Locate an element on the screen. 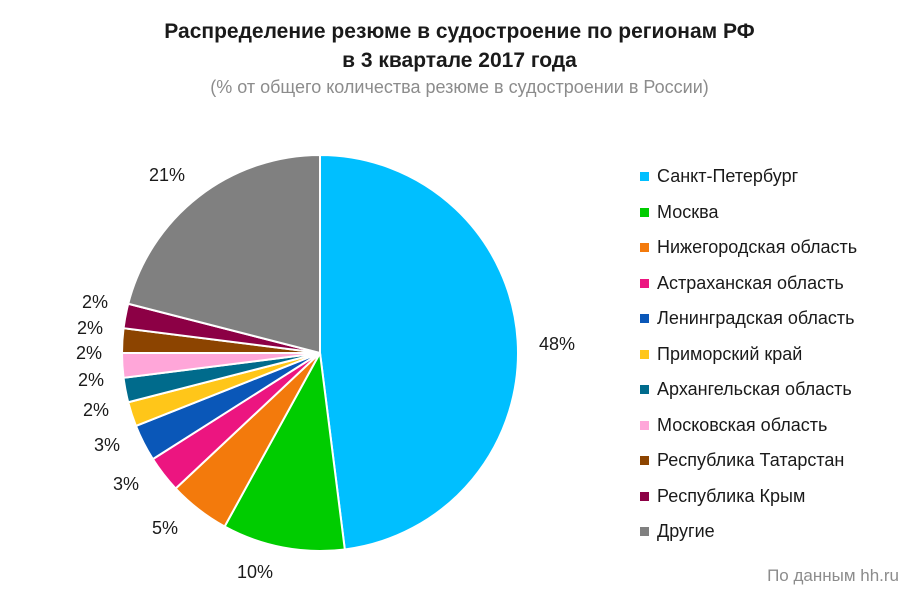  legend-item: Нижегородская область is located at coordinates (748, 248).